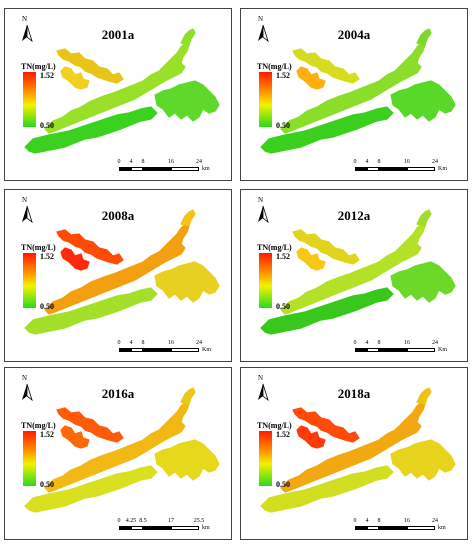 The height and width of the screenshot is (550, 473). I want to click on scale-tick-label: 4.25, so click(131, 521).